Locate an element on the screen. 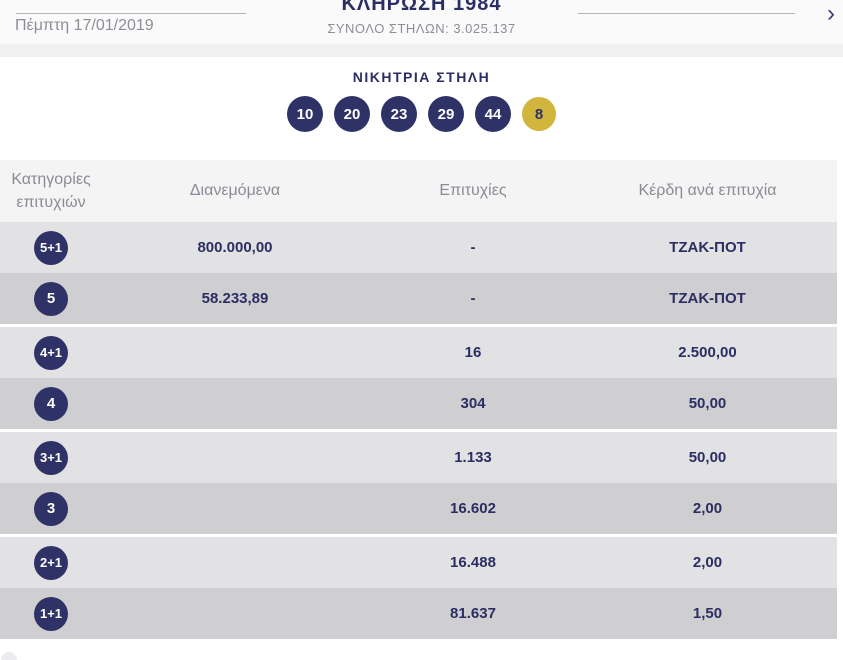 This screenshot has height=660, width=843. cutoff-element is located at coordinates (9, 656).